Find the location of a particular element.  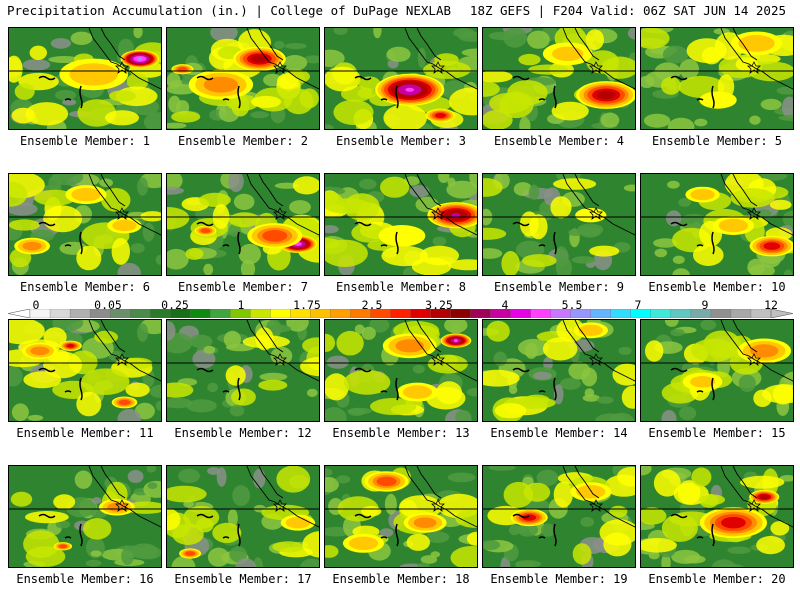

ensemble-member-label: Ensemble Member: 18 is located at coordinates (401, 579).